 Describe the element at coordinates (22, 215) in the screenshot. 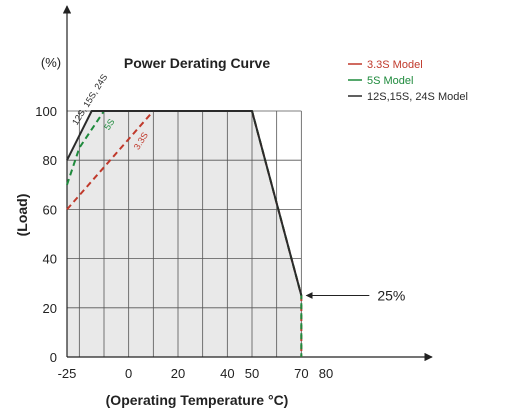

I see `y-axis-label: (Load)` at that location.